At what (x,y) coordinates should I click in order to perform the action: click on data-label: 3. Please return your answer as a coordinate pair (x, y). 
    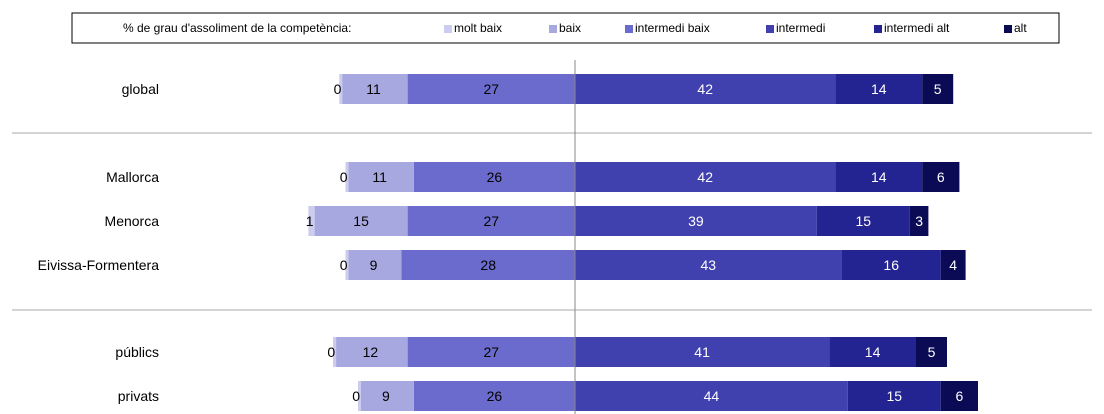
    Looking at the image, I should click on (919, 221).